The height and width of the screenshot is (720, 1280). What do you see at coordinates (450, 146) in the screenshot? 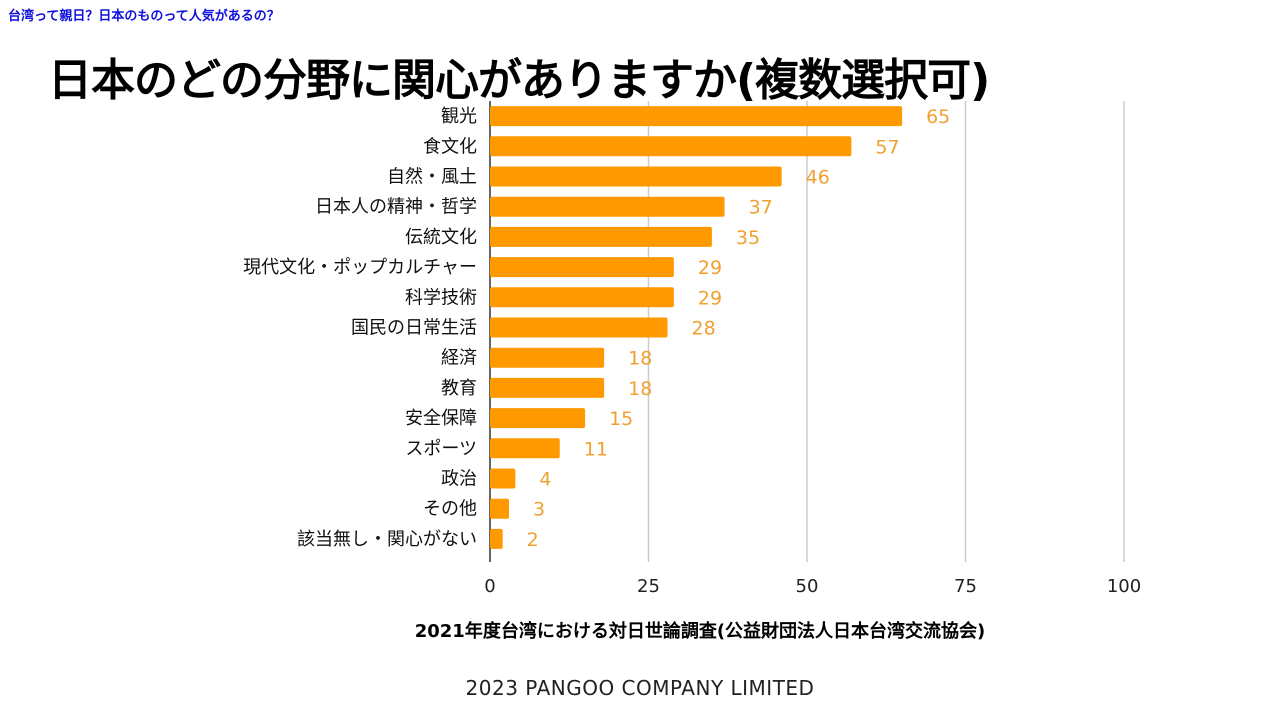
I see `category-label: 食文化` at bounding box center [450, 146].